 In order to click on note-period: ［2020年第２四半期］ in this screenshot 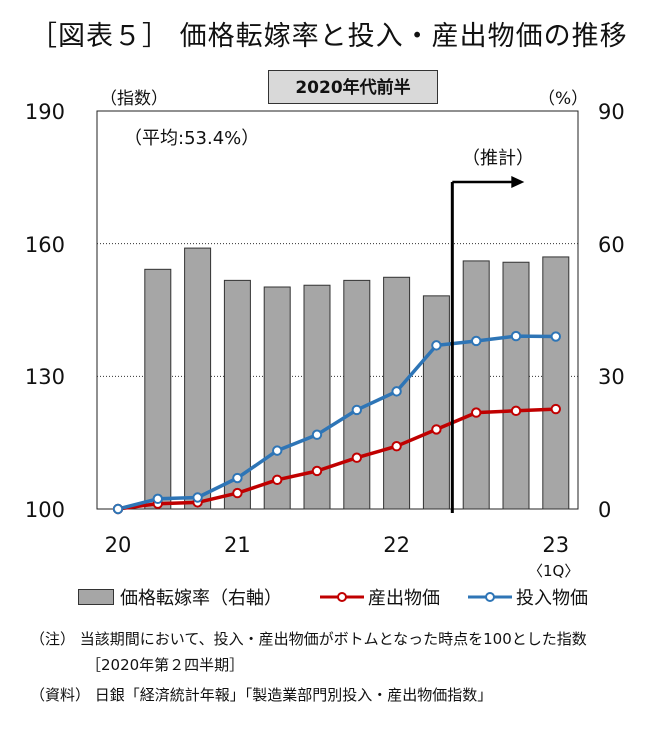, I will do `click(165, 665)`.